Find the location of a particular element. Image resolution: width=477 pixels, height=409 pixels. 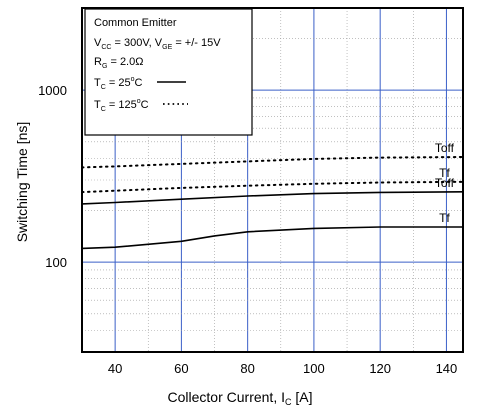

legend-dotted-label: TC = 125oC is located at coordinates (121, 105).